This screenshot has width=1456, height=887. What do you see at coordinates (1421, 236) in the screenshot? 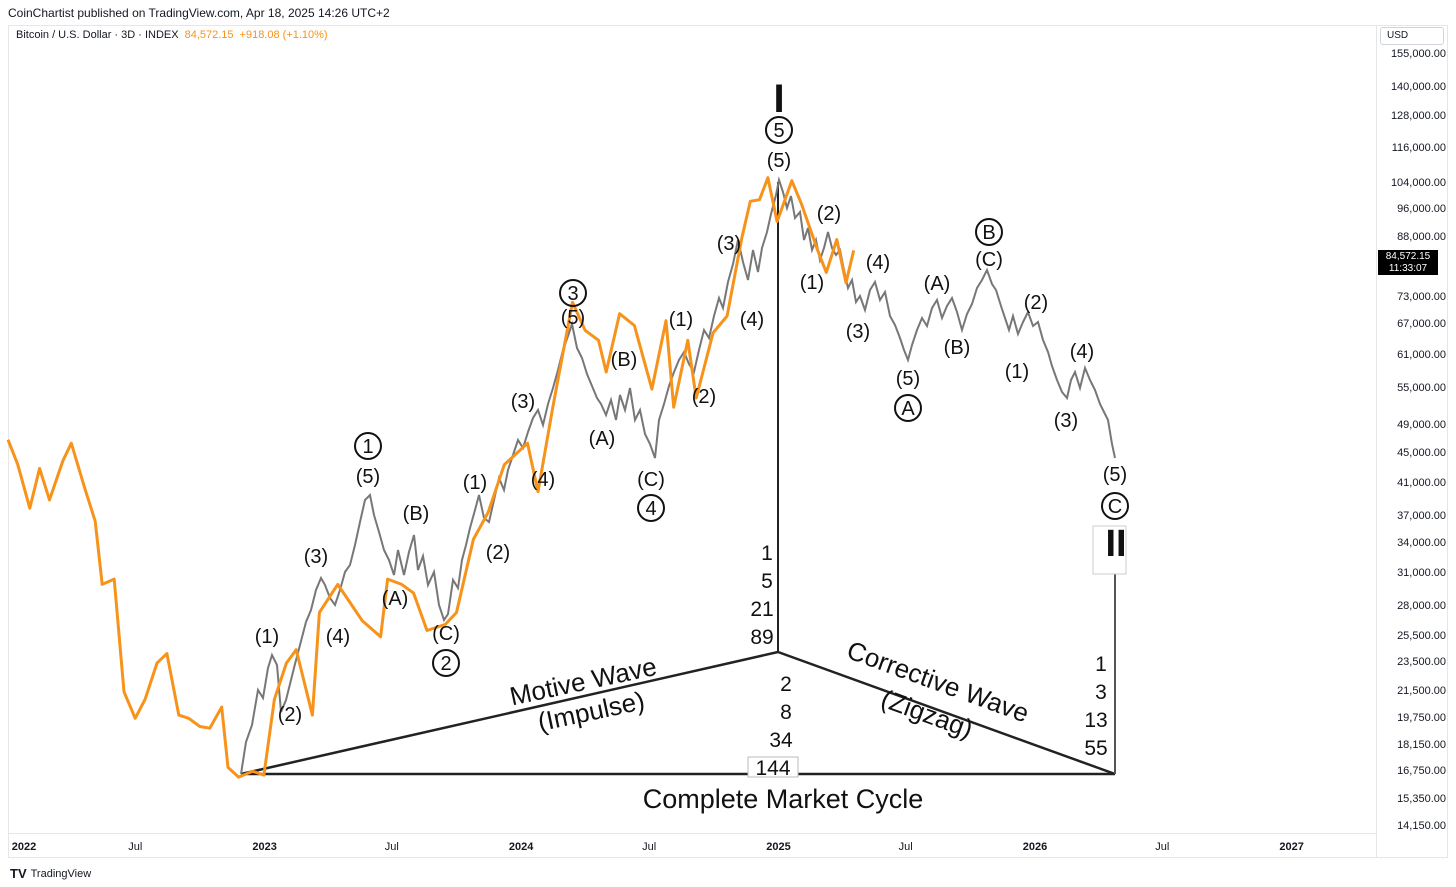
I see `price-axis-label: 88,000.00` at bounding box center [1421, 236].